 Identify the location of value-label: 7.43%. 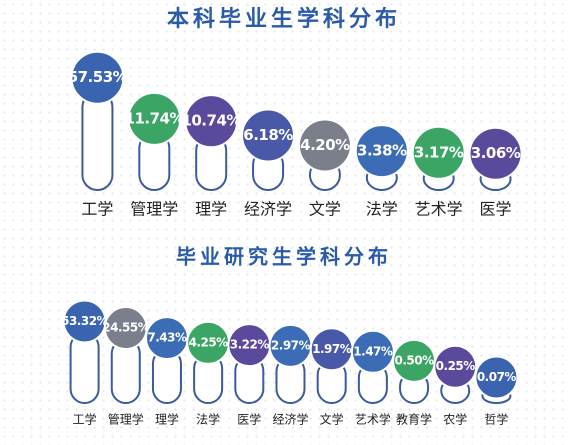
(167, 338).